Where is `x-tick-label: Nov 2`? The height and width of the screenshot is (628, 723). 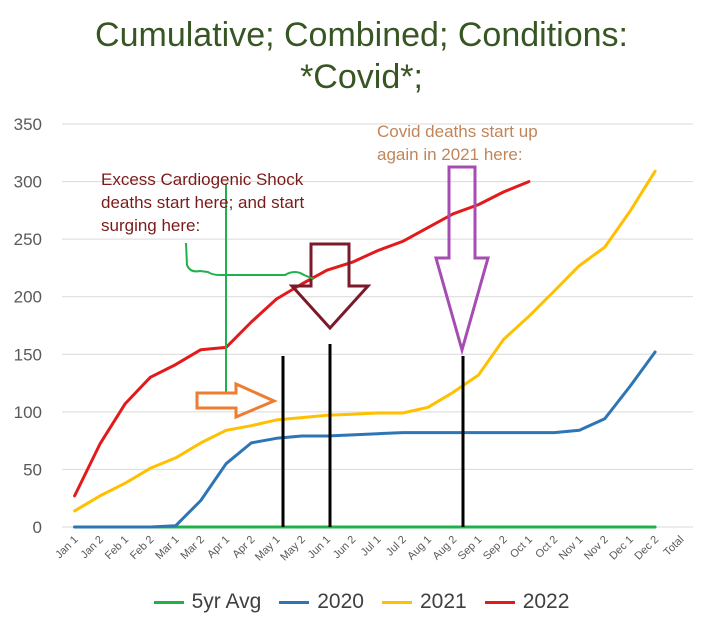 x-tick-label: Nov 2 is located at coordinates (596, 548).